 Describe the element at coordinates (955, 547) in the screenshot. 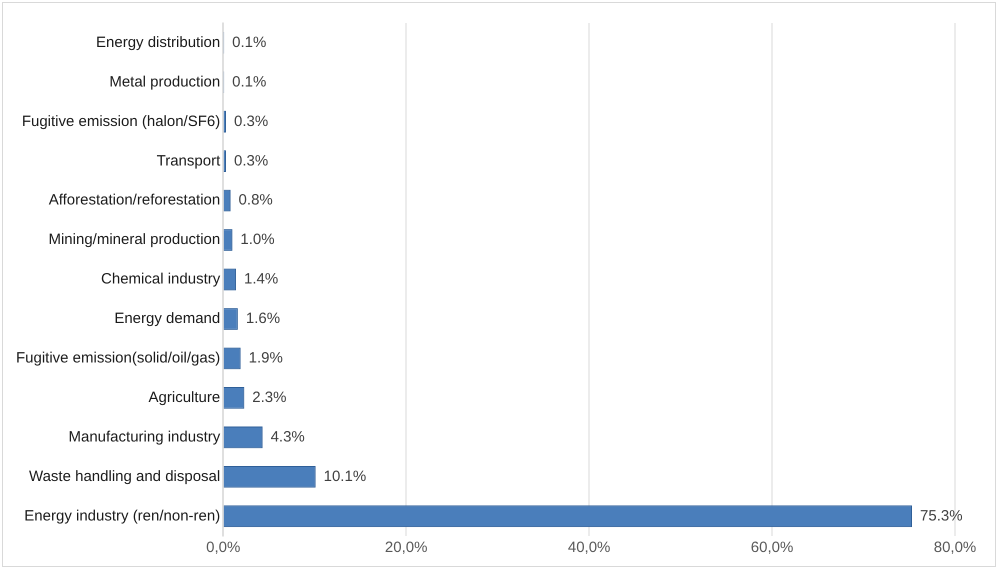

I see `x-tick-label: 80,0%` at that location.